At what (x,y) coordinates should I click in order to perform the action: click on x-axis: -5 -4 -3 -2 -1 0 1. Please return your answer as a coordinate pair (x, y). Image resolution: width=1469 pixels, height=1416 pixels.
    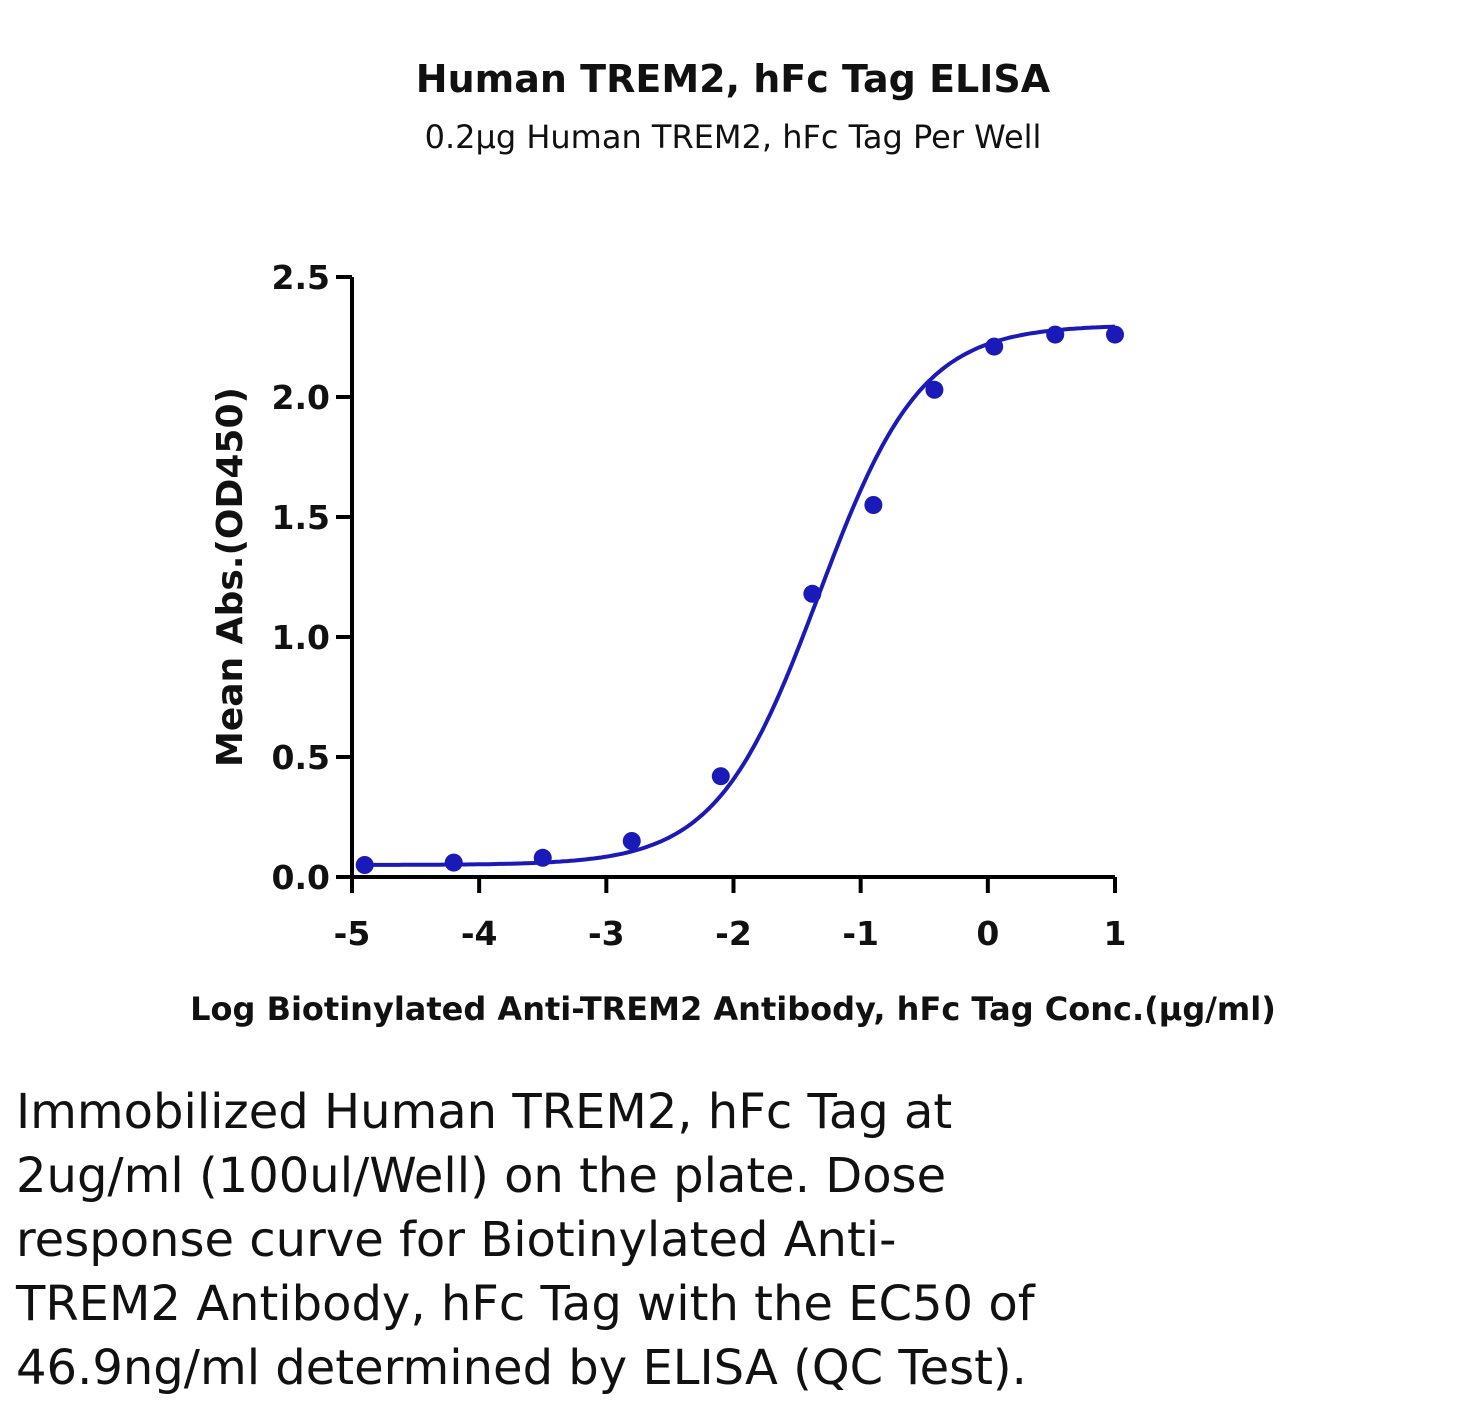
    Looking at the image, I should click on (730, 914).